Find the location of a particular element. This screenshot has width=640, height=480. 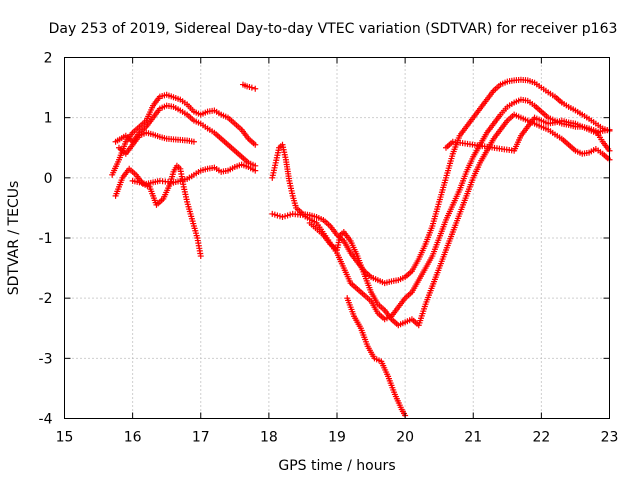

y-tick-label: -1 is located at coordinates (46, 239).